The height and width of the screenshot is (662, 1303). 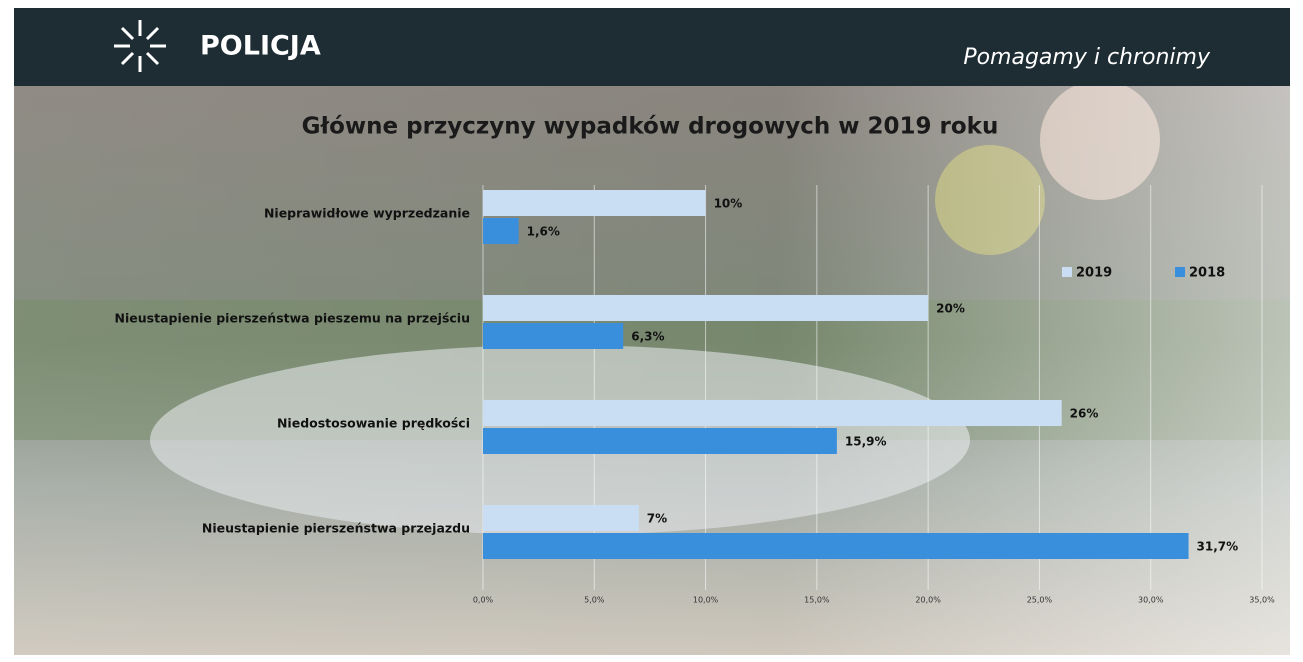 What do you see at coordinates (543, 232) in the screenshot?
I see `value-label: 1,6%` at bounding box center [543, 232].